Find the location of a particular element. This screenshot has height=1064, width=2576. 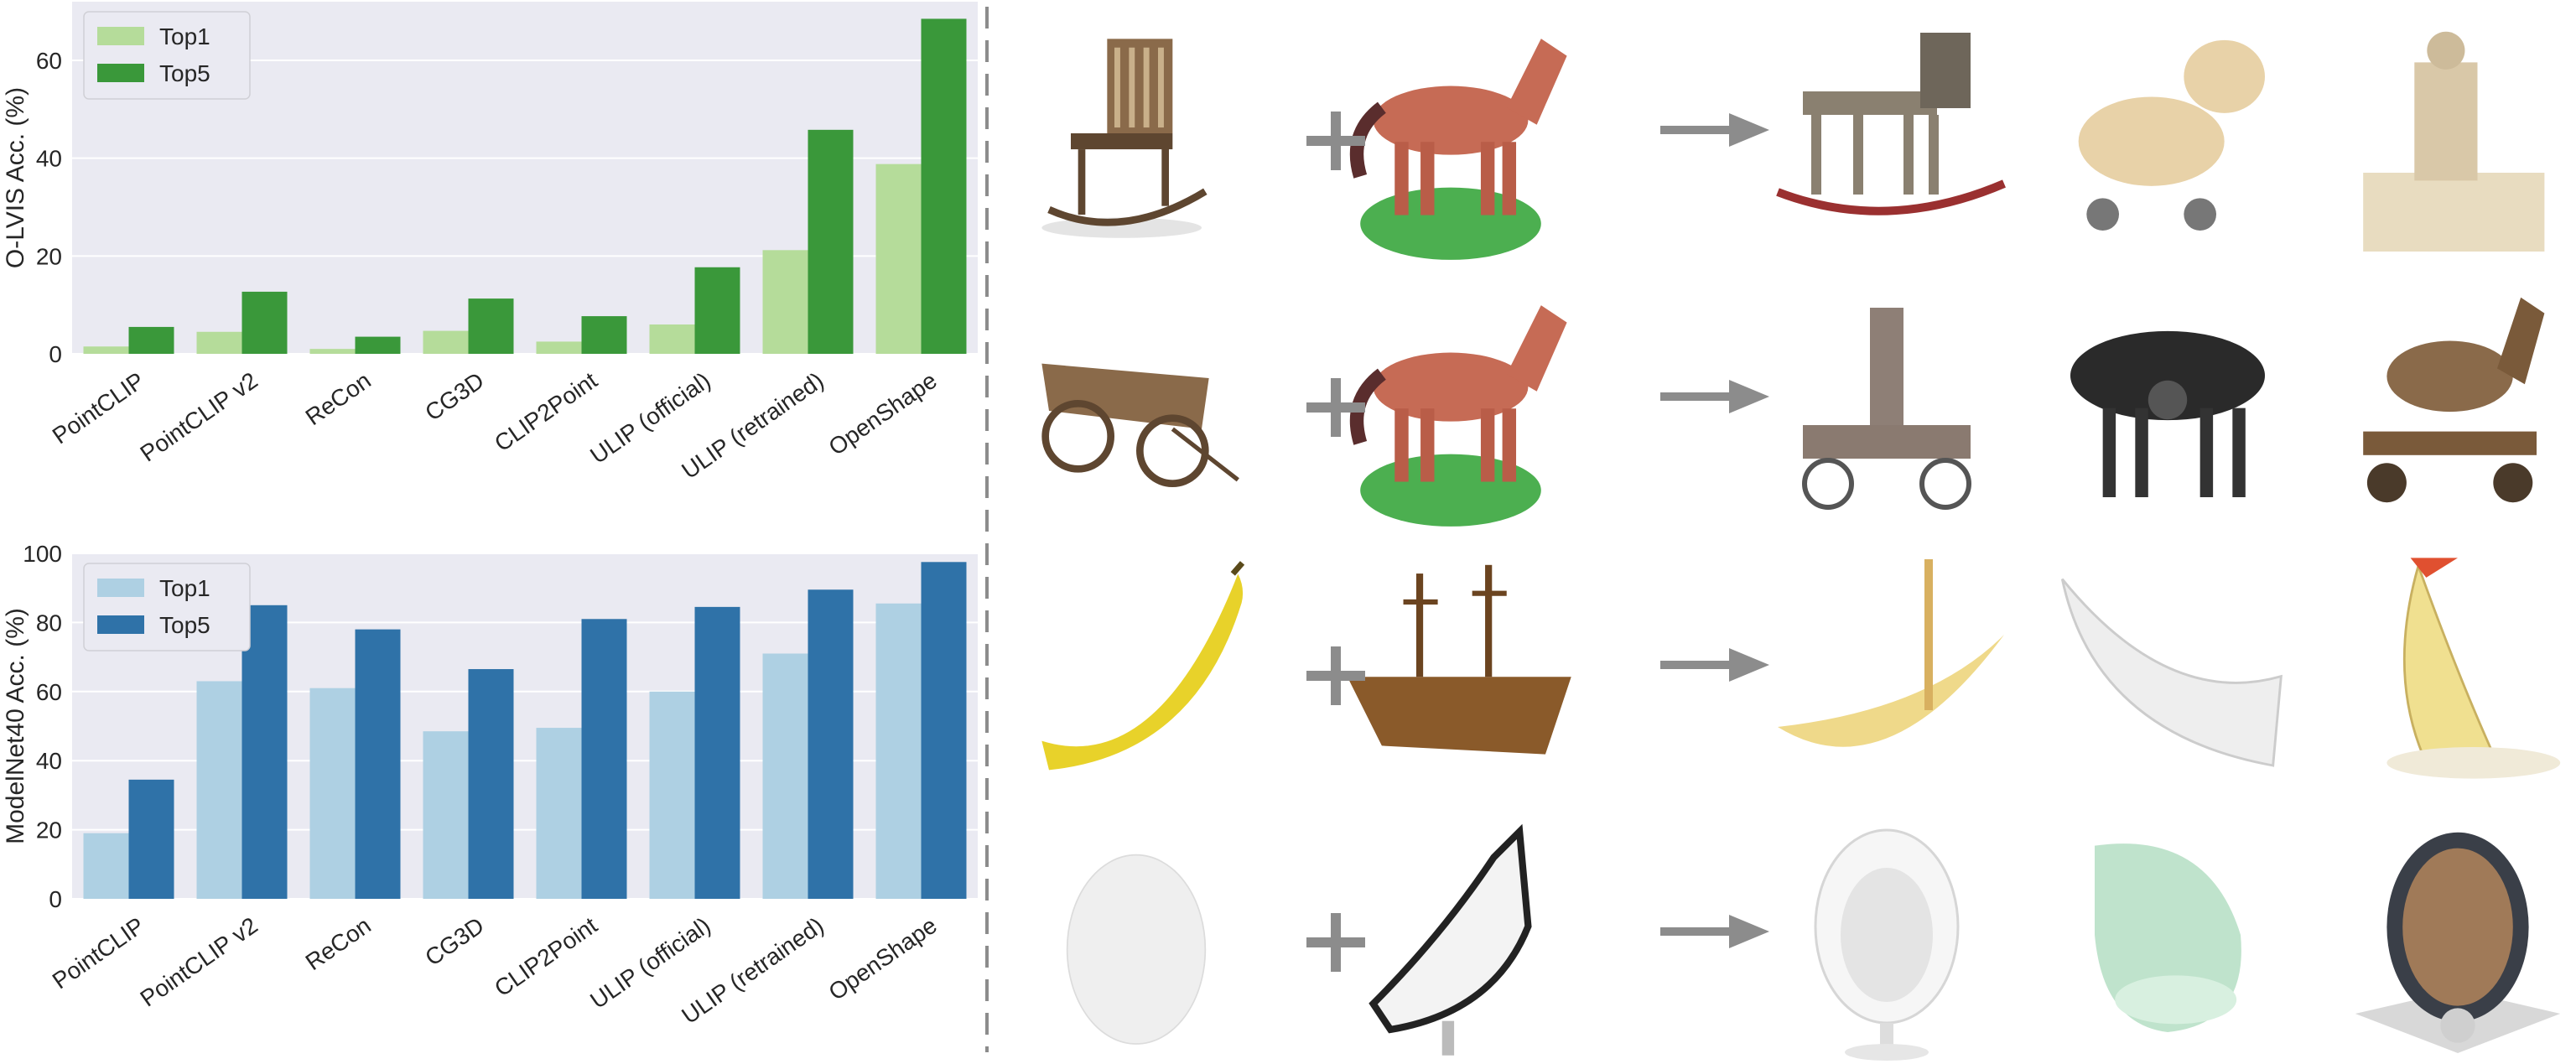

y-axis-label: ModelNet40 Acc. (%) is located at coordinates (15, 726).